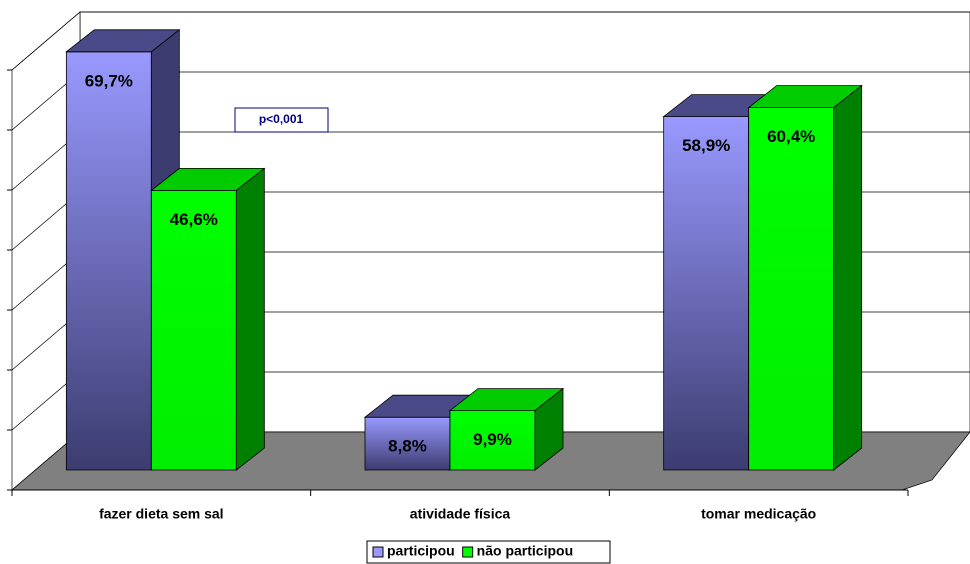  What do you see at coordinates (407, 446) in the screenshot?
I see `data-label: 8,8%` at bounding box center [407, 446].